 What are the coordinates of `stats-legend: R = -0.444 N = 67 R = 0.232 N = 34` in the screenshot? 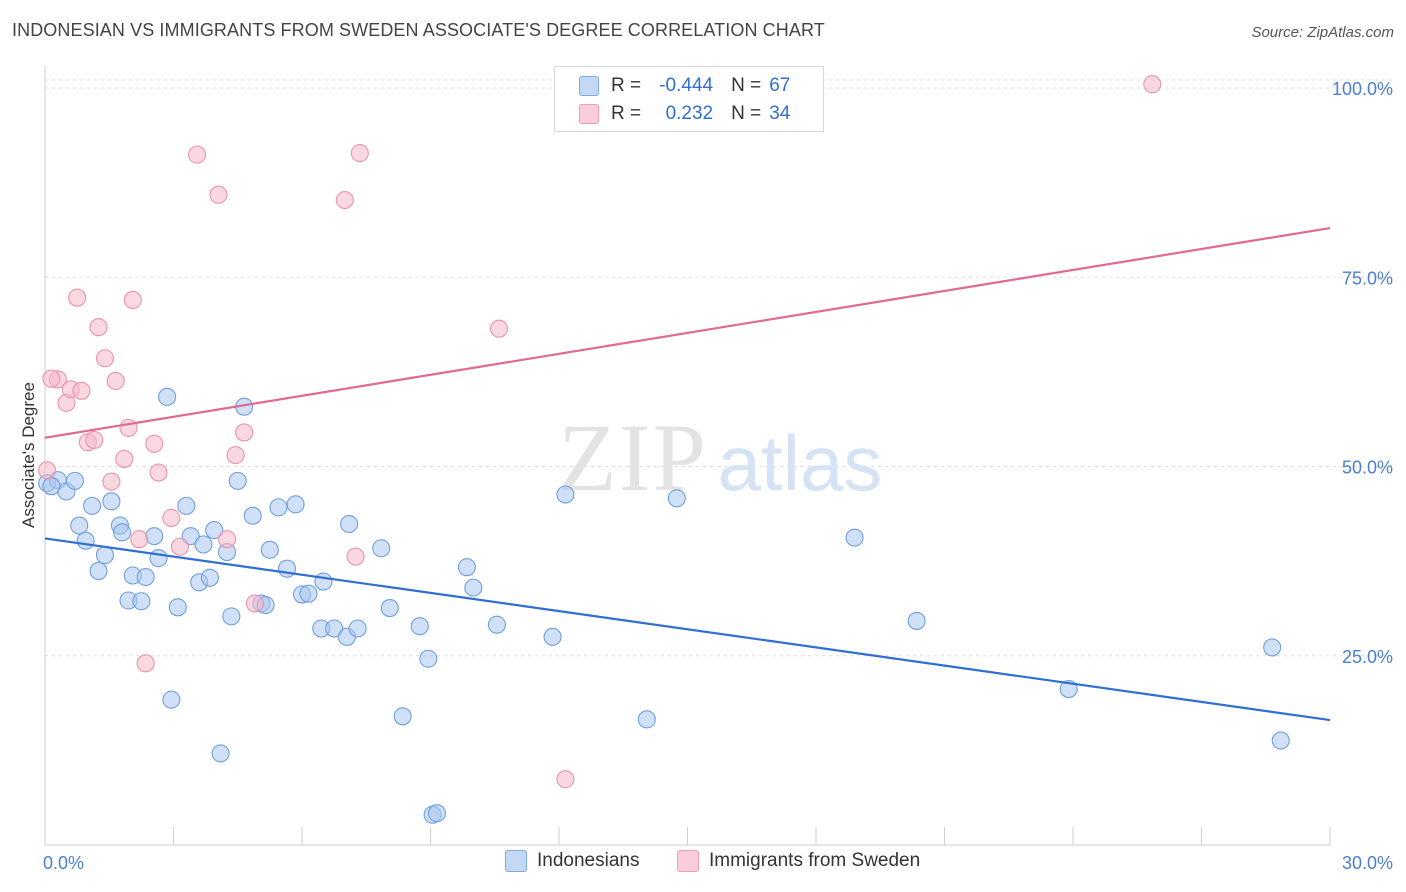 It's located at (689, 99).